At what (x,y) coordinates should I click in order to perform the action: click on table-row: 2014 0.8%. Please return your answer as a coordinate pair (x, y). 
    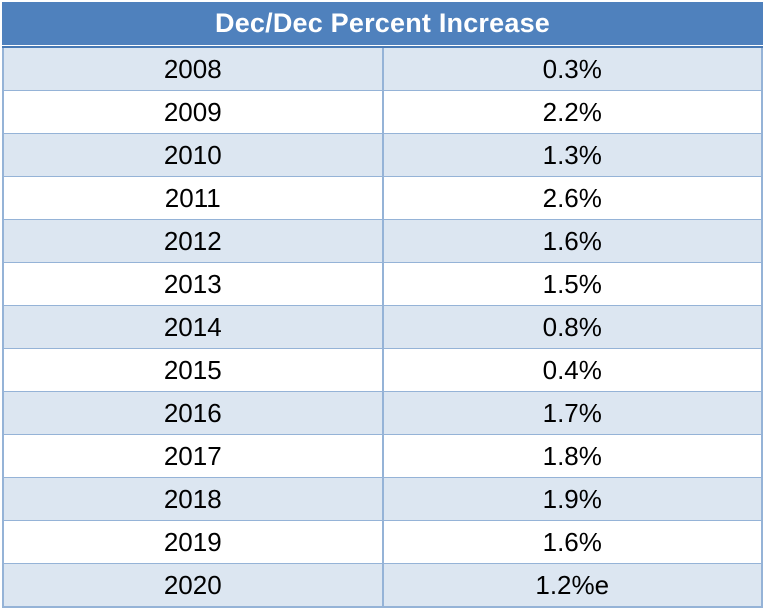
    Looking at the image, I should click on (382, 326).